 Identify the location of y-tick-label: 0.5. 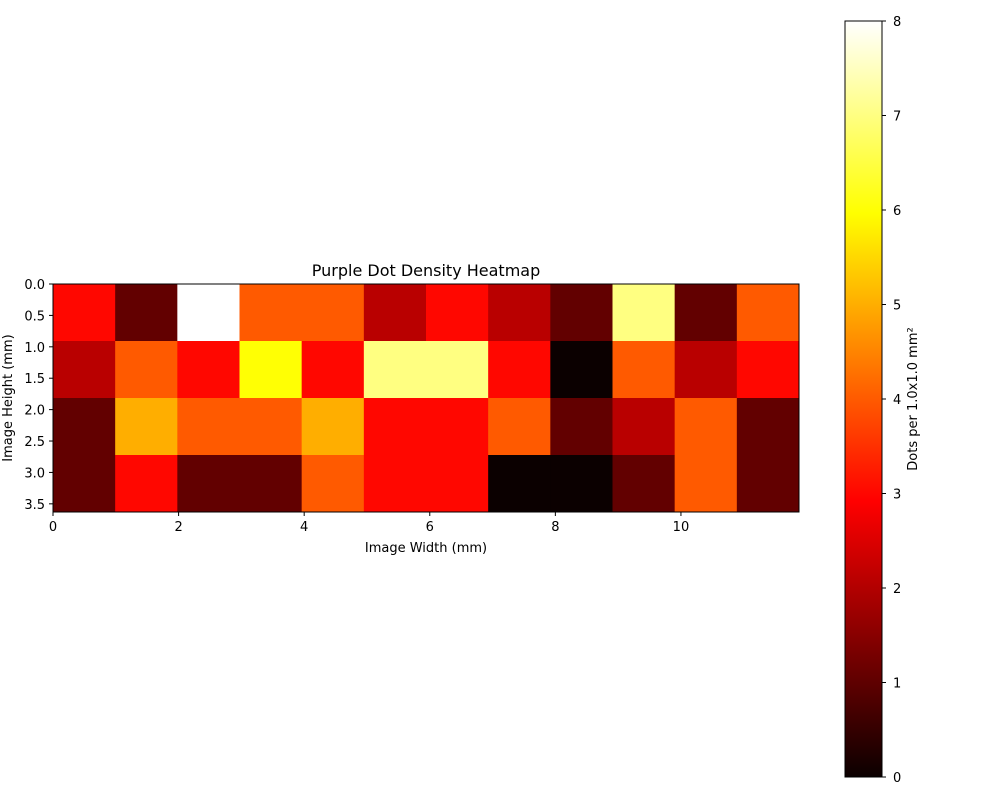
(34, 316).